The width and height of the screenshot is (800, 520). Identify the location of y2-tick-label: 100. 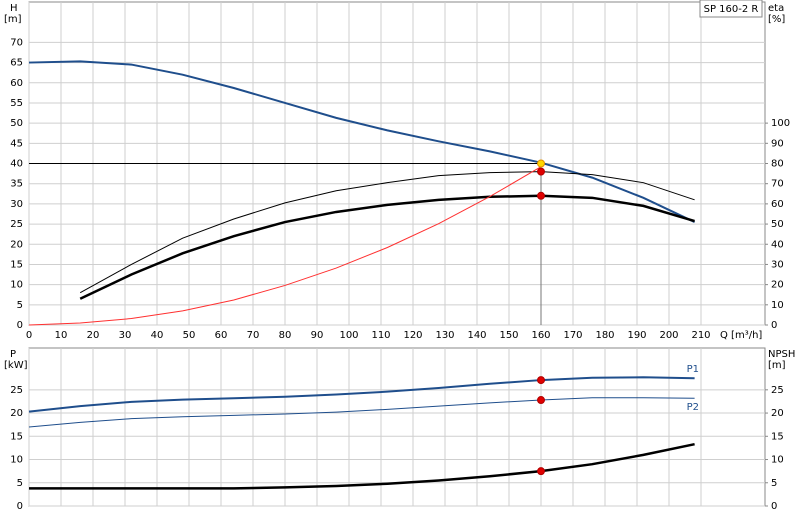
(780, 123).